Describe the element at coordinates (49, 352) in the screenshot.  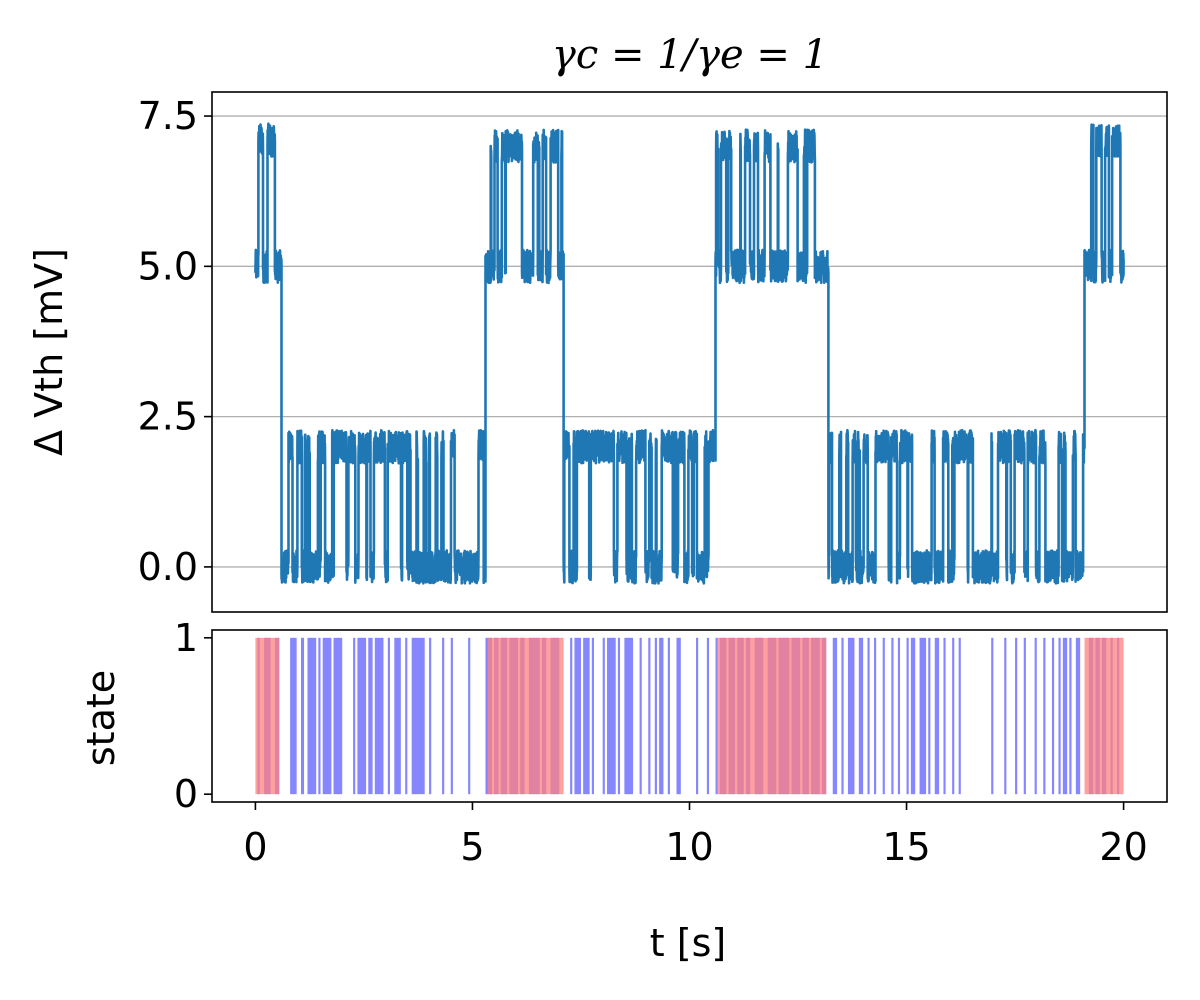
I see `voltage-y-axis-label: Δ Vth [mV]` at that location.